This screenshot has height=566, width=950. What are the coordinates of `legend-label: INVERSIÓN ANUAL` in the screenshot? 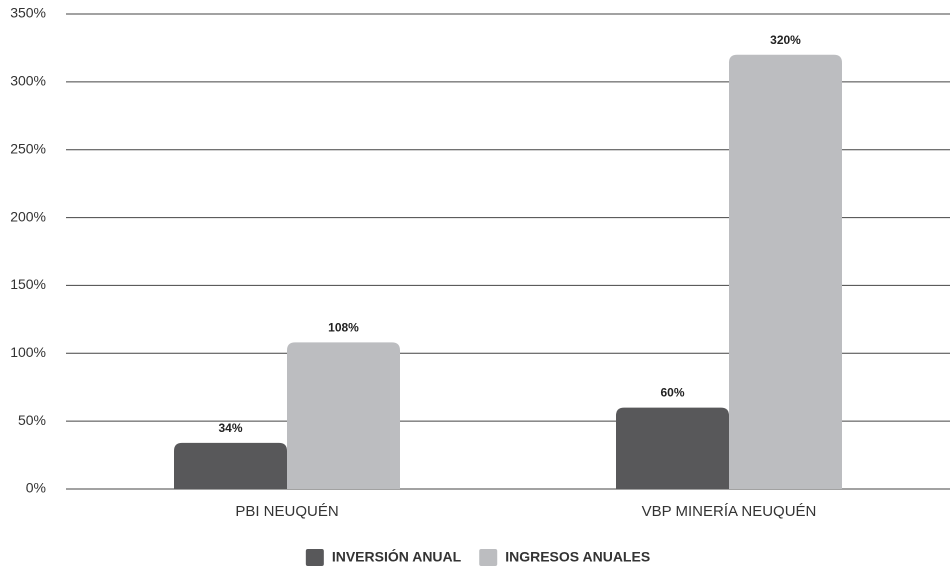 It's located at (397, 556).